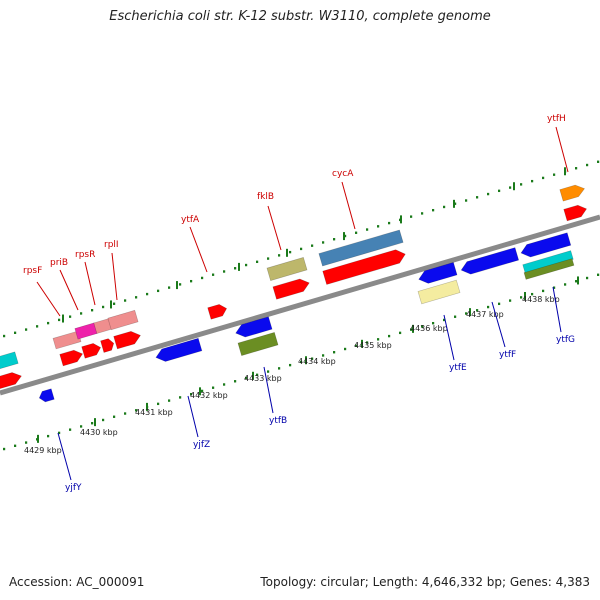 The image size is (600, 600). What do you see at coordinates (556, 119) in the screenshot?
I see `gene-label: ytfH` at bounding box center [556, 119].